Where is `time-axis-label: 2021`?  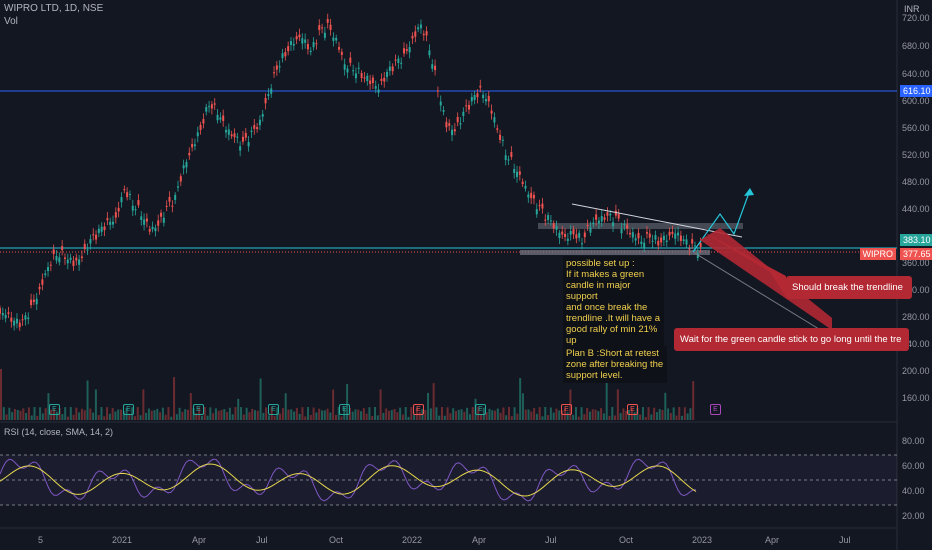 time-axis-label: 2021 is located at coordinates (122, 540).